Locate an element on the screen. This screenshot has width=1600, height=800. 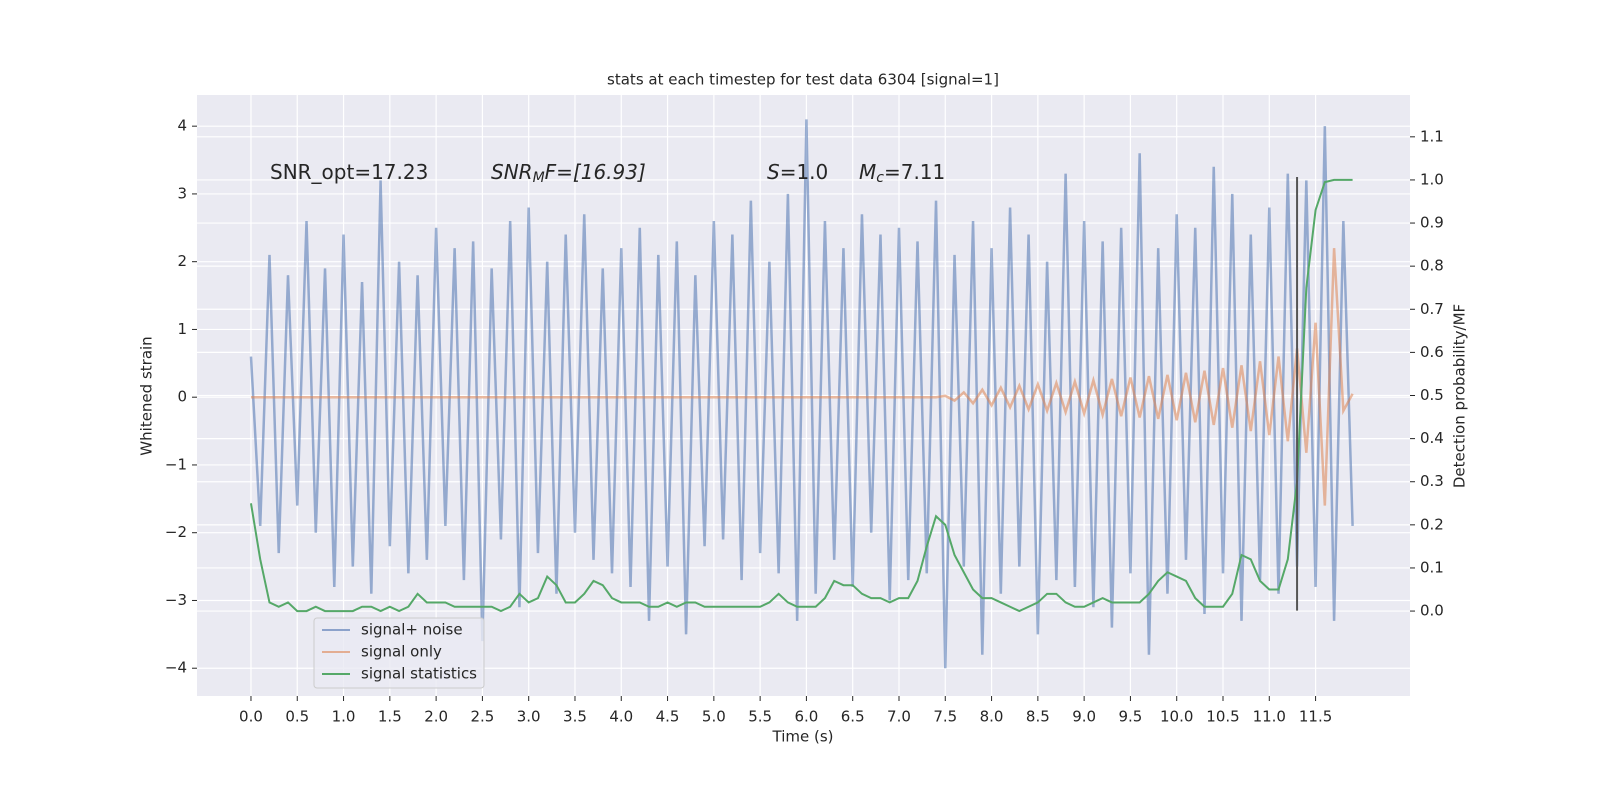
y2-tick-label: 0.0 is located at coordinates (1432, 611).